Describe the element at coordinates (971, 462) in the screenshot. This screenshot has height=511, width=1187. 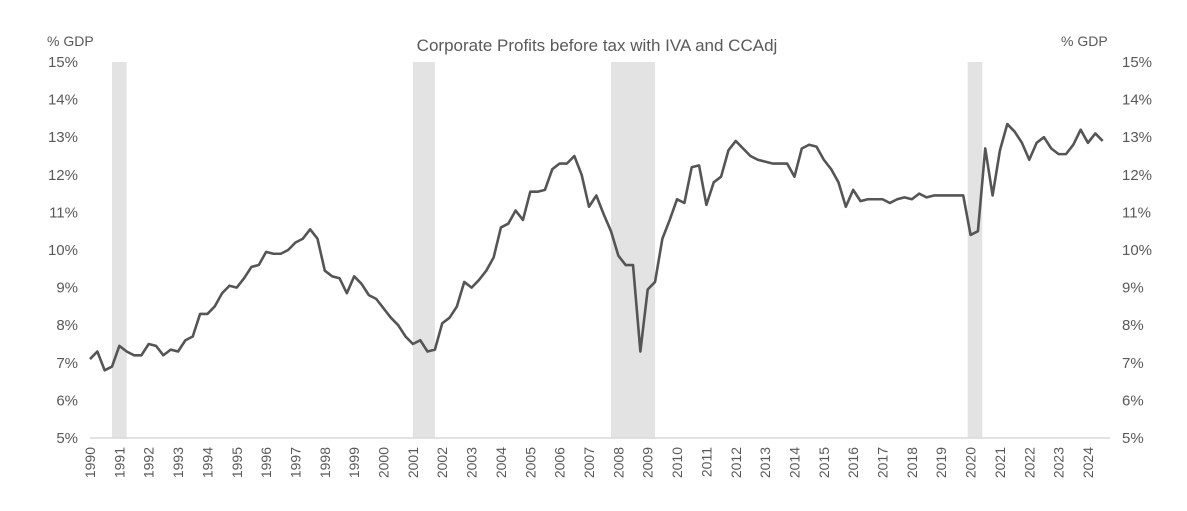
I see `x-tick-label: 2020` at that location.